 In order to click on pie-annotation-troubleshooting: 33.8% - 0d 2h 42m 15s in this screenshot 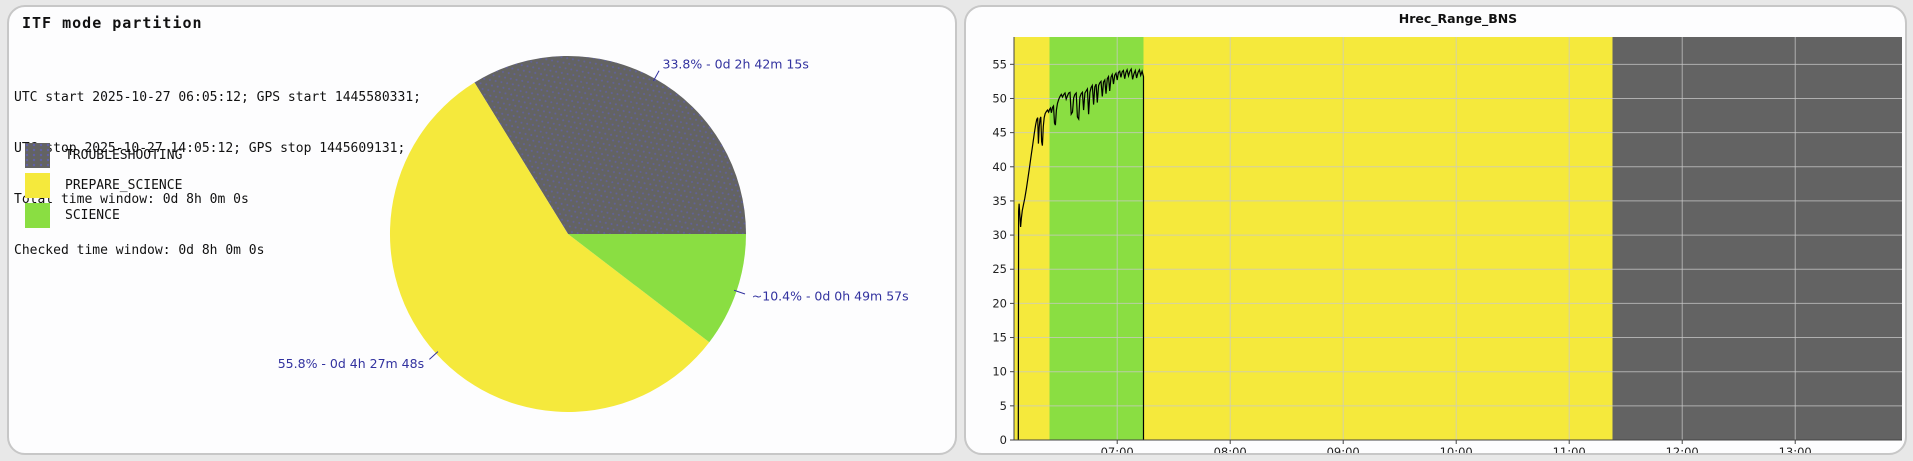, I will do `click(736, 64)`.